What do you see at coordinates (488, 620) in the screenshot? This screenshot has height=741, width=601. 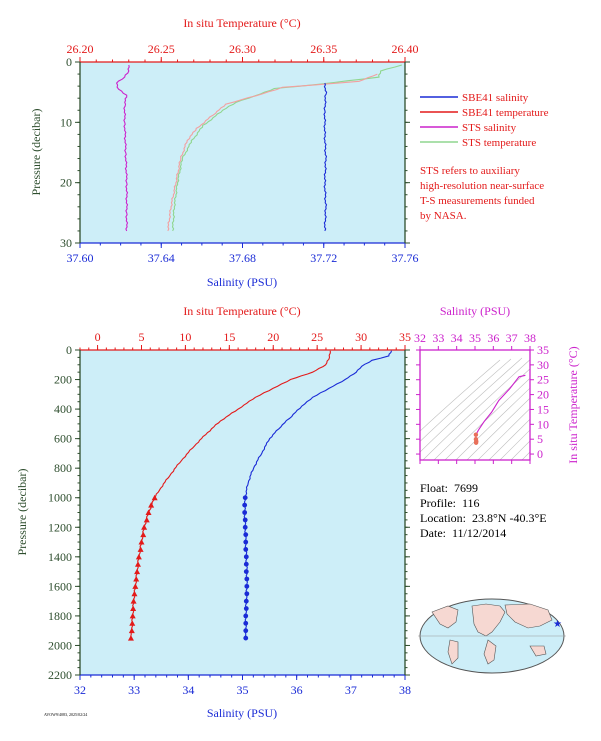 I see `map-asia-africa` at bounding box center [488, 620].